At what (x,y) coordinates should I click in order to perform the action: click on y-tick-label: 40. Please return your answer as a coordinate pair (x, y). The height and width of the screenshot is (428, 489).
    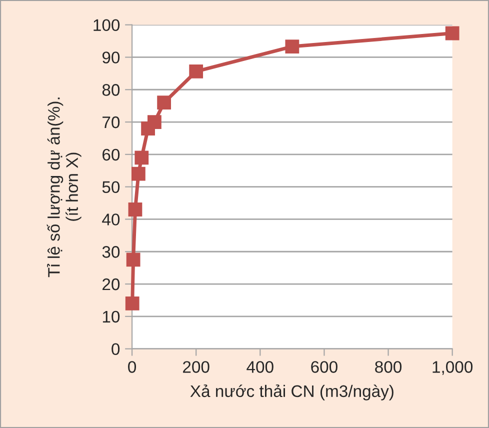
    Looking at the image, I should click on (111, 220).